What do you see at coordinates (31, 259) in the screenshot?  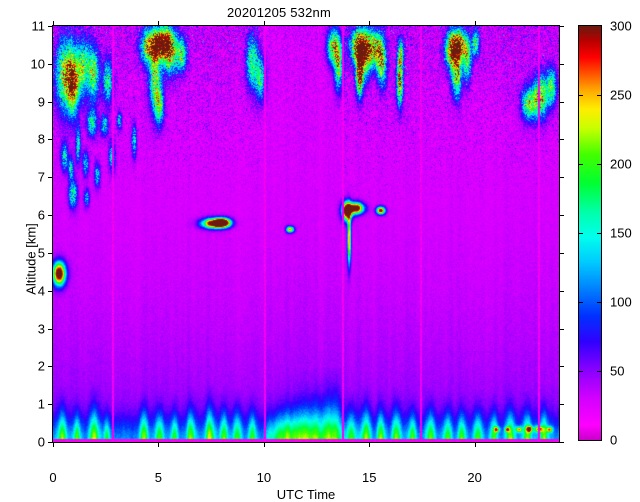 I see `y-axis-label: Altitude [km]` at bounding box center [31, 259].